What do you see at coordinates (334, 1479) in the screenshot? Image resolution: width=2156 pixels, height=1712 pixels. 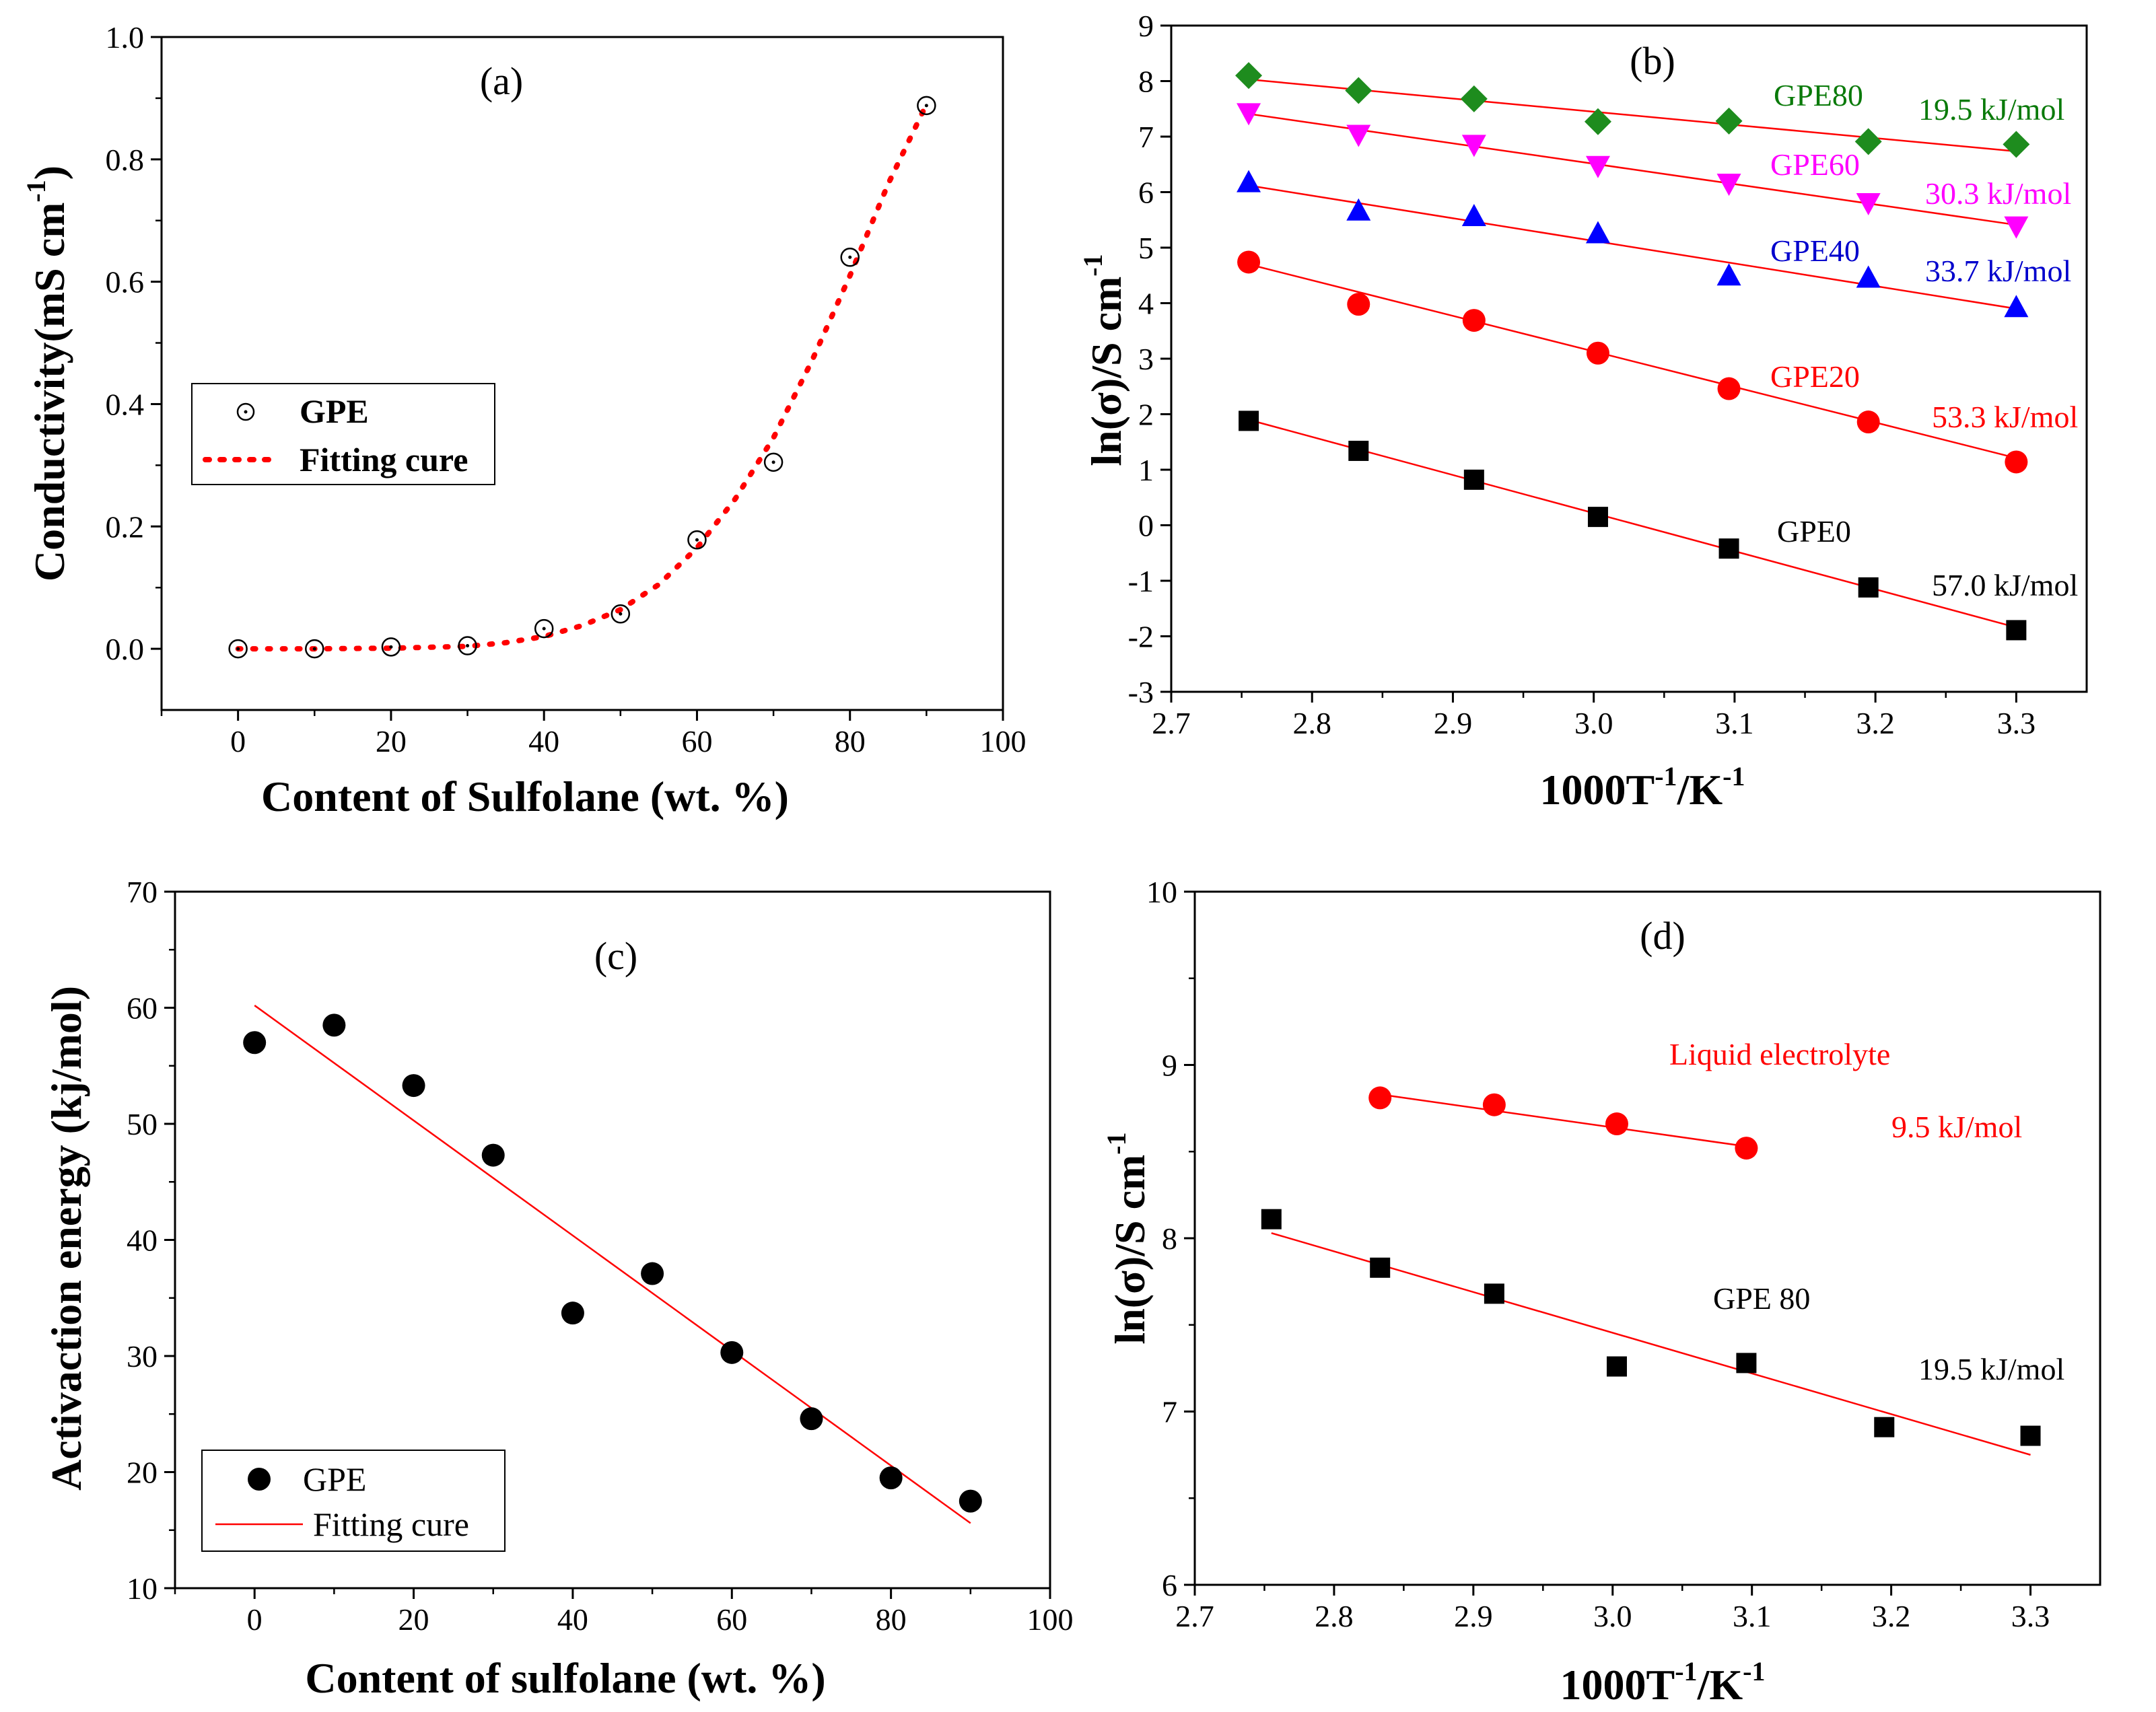 I see `legend-label-gpe-c: GPE` at bounding box center [334, 1479].